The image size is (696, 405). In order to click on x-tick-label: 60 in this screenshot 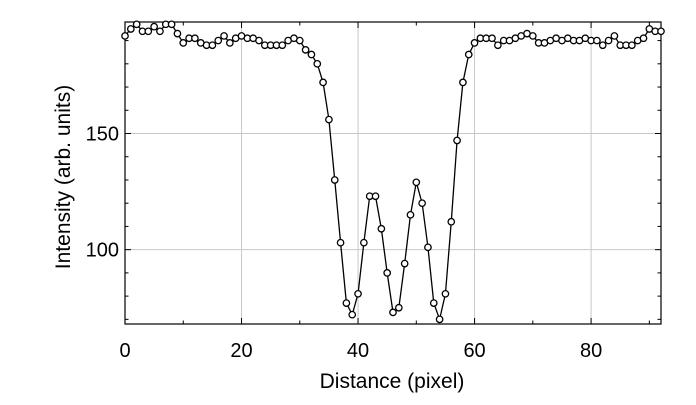, I will do `click(474, 351)`.